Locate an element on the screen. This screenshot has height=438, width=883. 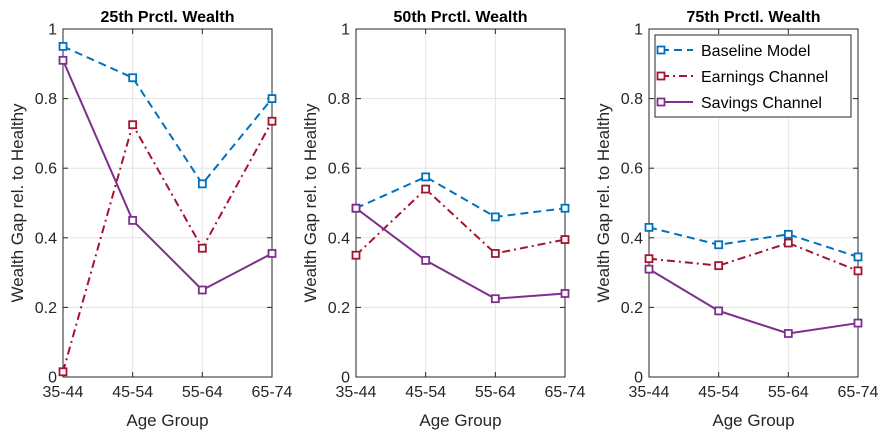
chart-title: 25th Prctl. Wealth is located at coordinates (168, 17).